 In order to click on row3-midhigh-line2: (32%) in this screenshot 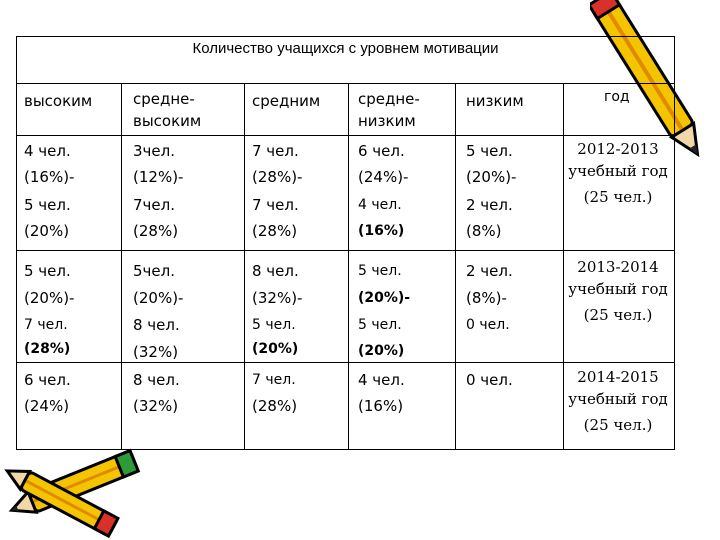, I will do `click(156, 406)`.